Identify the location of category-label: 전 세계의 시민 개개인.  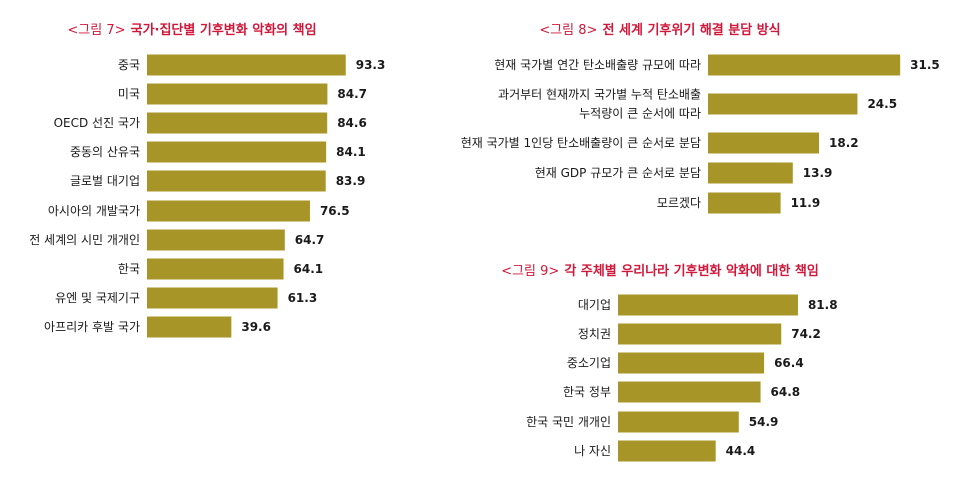
(84, 240).